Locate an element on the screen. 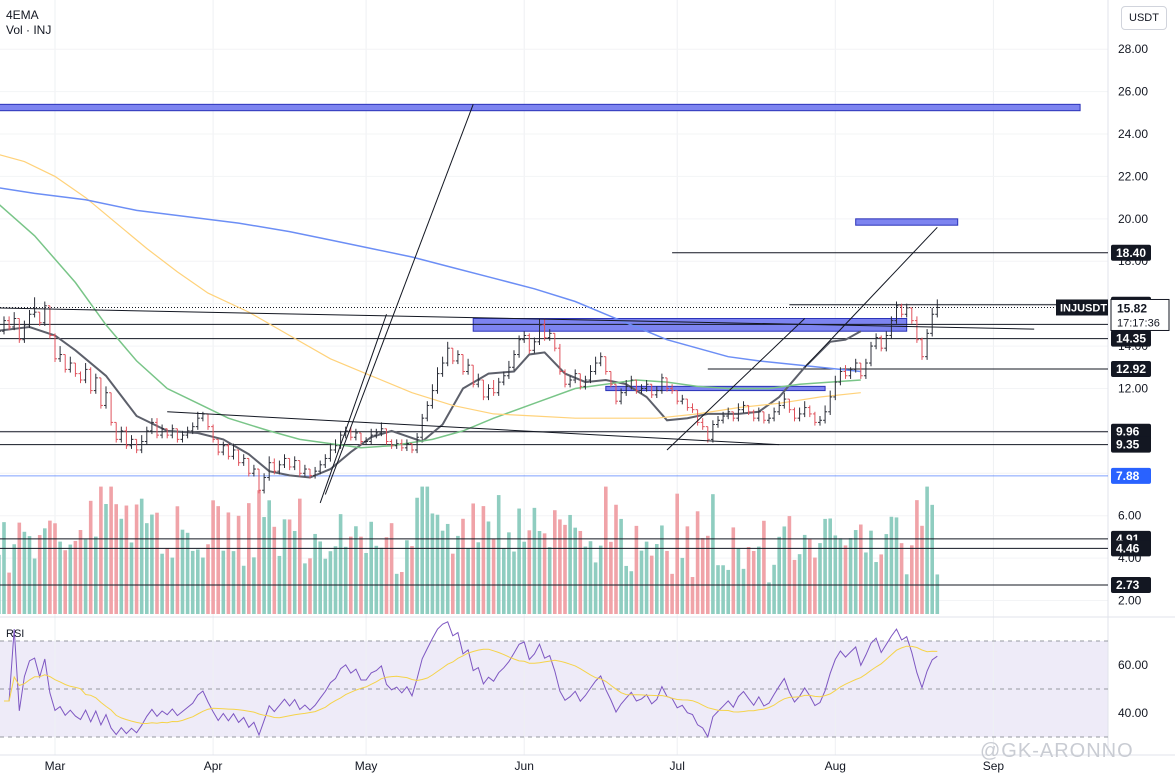 The width and height of the screenshot is (1175, 778). rsi-tick-label: 40.00 is located at coordinates (1133, 713).